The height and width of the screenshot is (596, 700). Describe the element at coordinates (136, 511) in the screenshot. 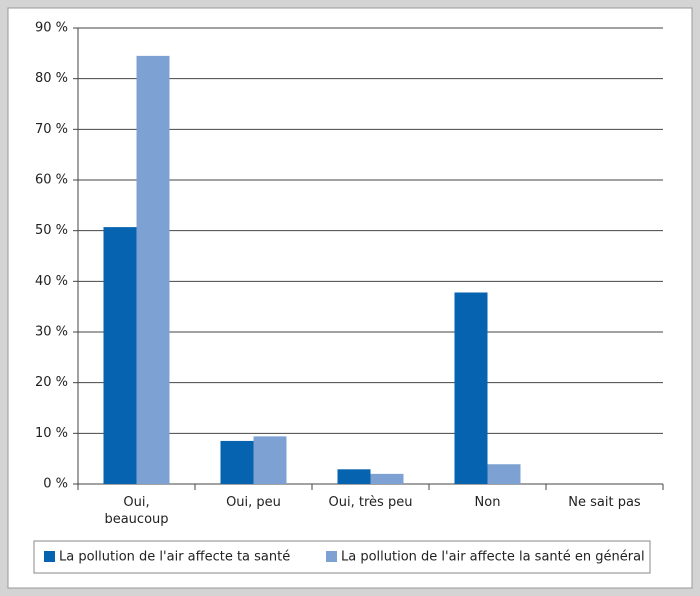

I see `x-tick-label: Oui, beaucoup` at that location.